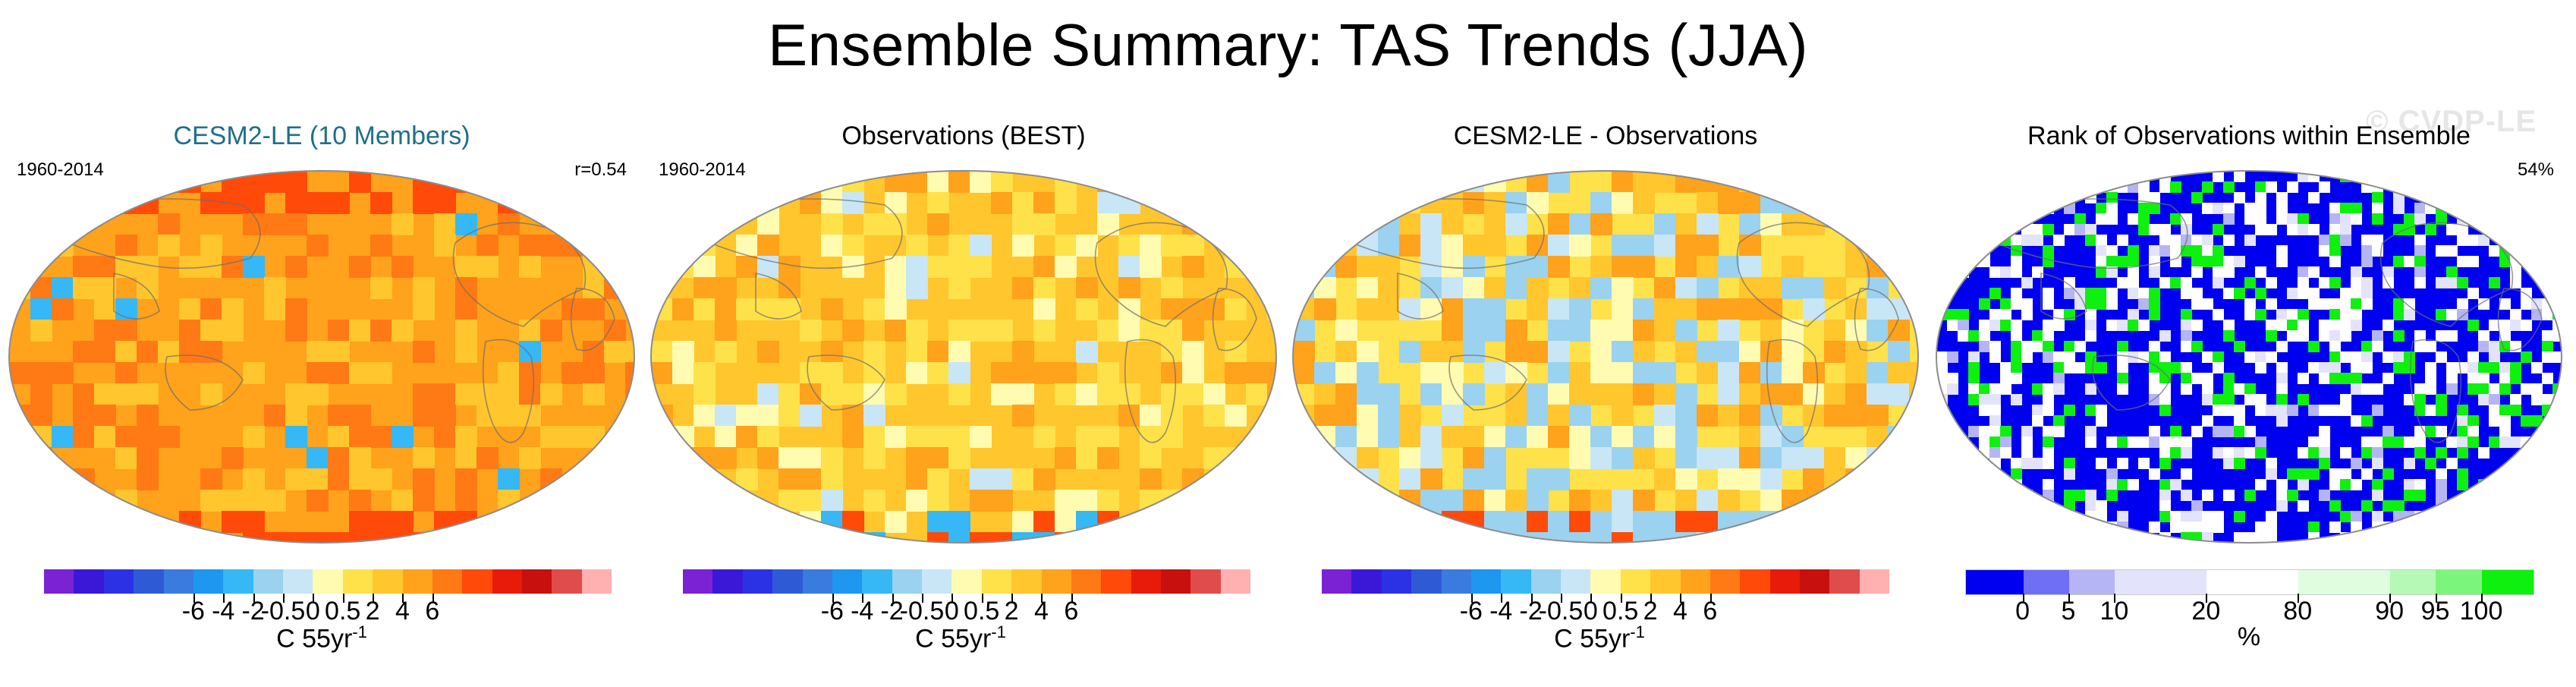 This screenshot has width=2576, height=687. Describe the element at coordinates (2481, 611) in the screenshot. I see `colorbar-tick-label: 100` at that location.